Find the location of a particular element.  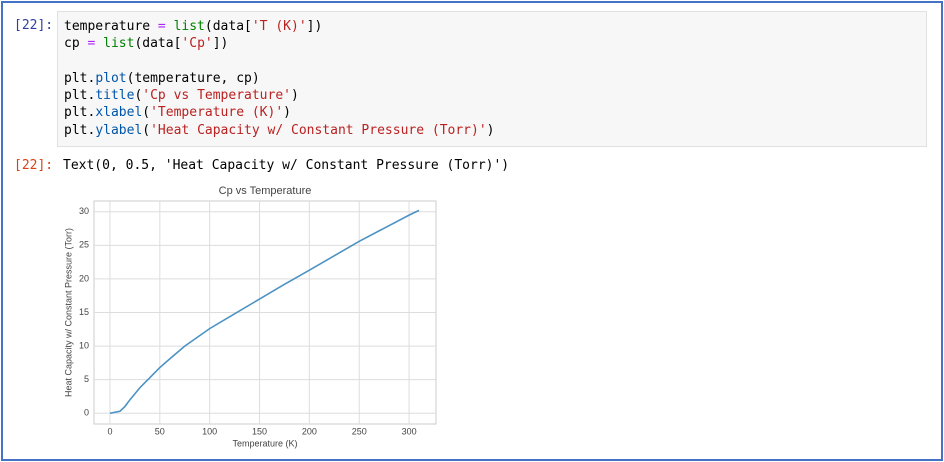

code-line: plt.title('Cp vs Temperature') is located at coordinates (495, 95).